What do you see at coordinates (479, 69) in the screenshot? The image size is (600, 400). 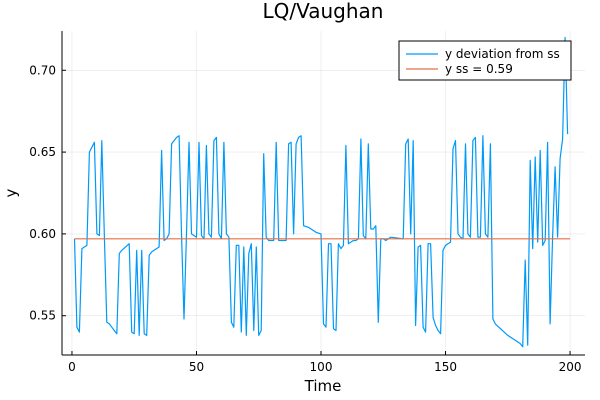 I see `legend-label-y-ss: y ss = 0.59` at bounding box center [479, 69].